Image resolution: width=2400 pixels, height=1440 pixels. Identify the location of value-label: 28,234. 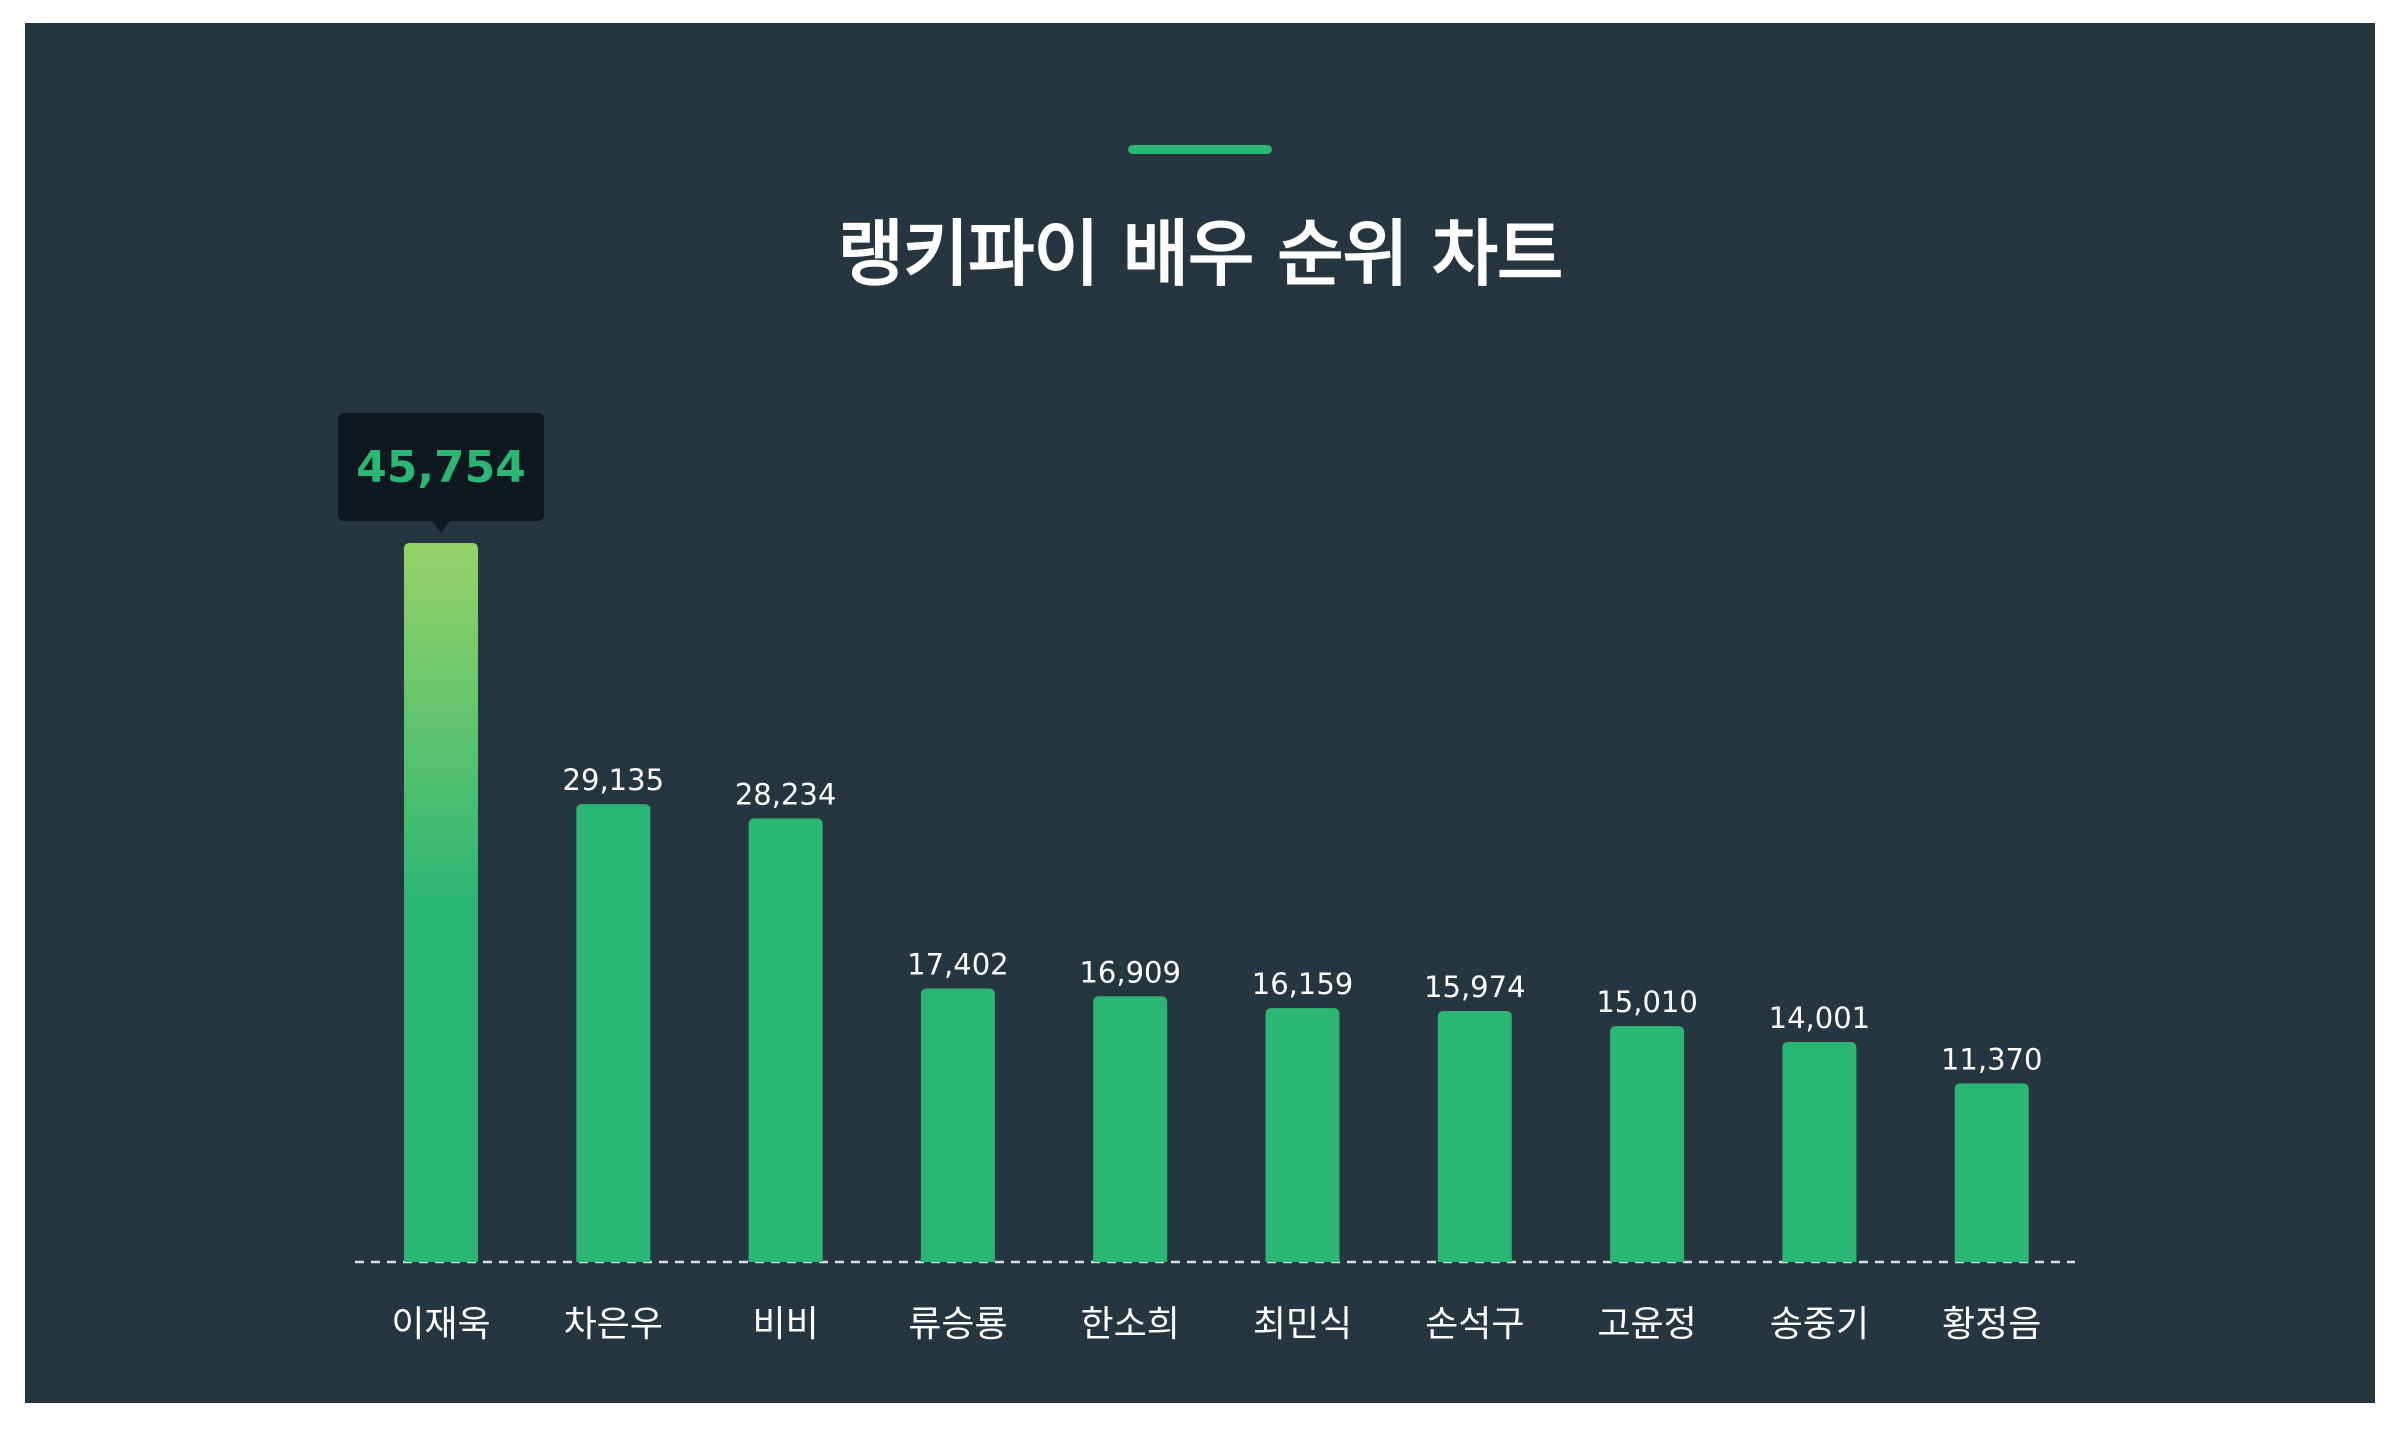
(785, 794).